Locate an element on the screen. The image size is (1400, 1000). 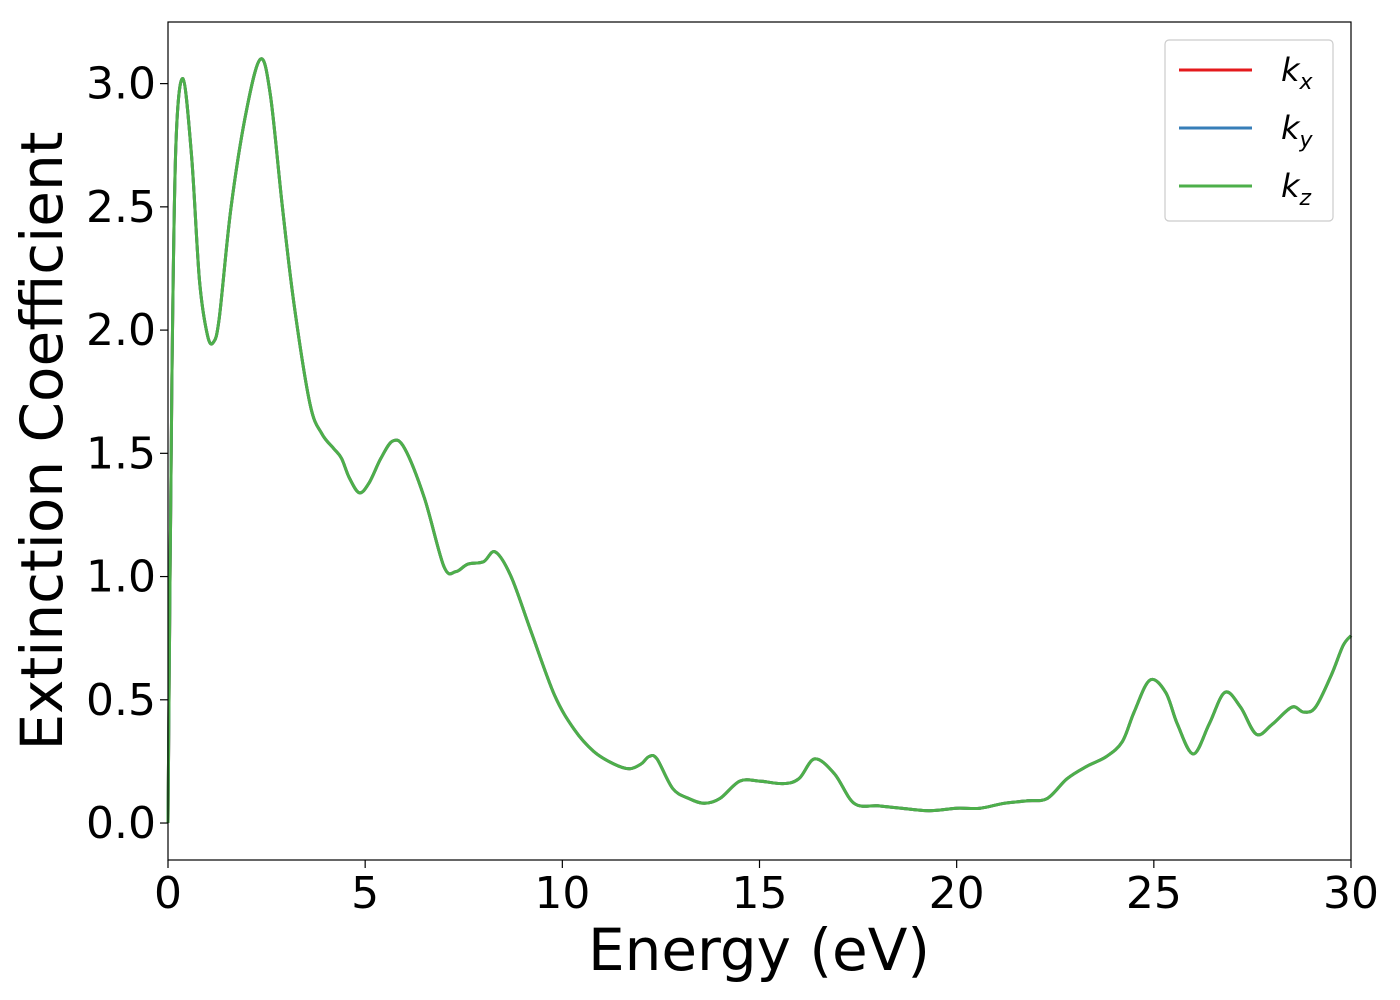
x-tick-label: 25 is located at coordinates (1154, 893).